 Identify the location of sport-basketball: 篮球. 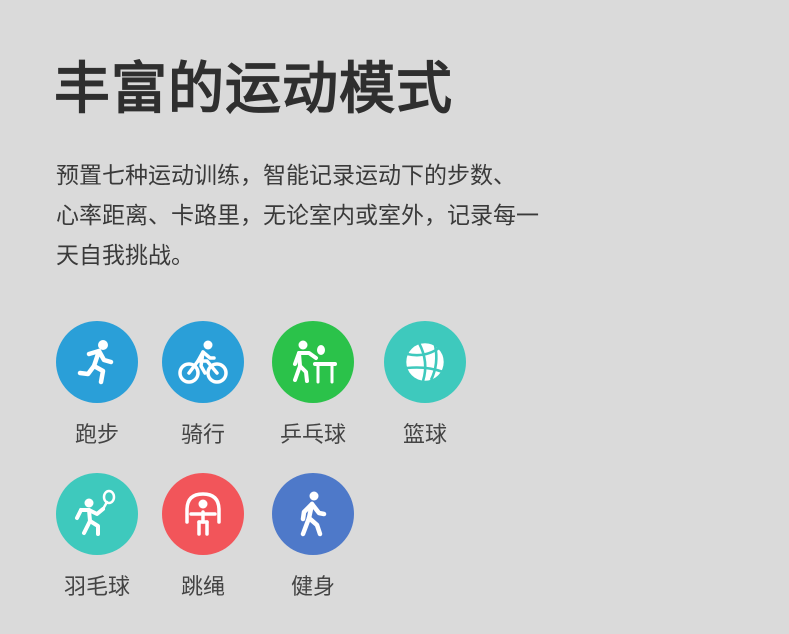
(425, 391).